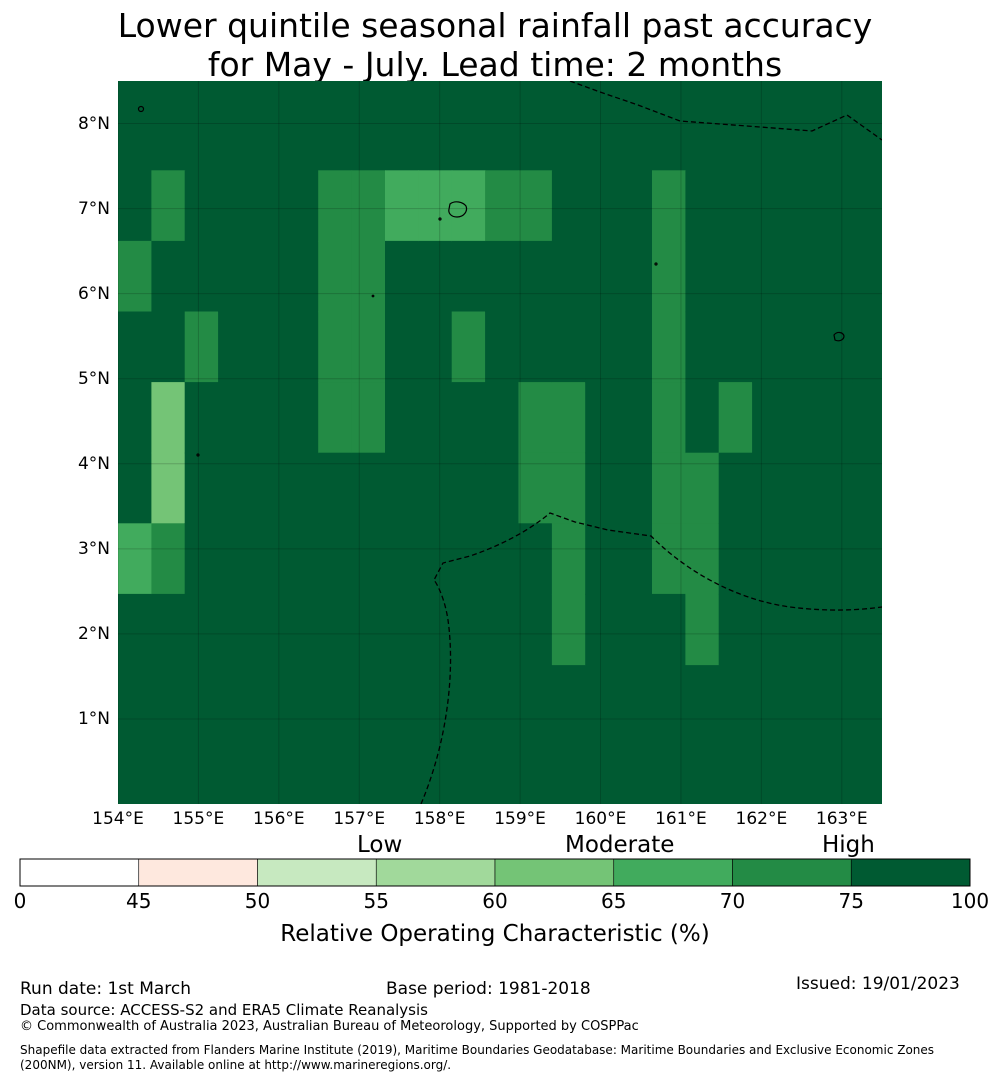  Describe the element at coordinates (620, 845) in the screenshot. I see `category-moderate-label: Moderate` at that location.